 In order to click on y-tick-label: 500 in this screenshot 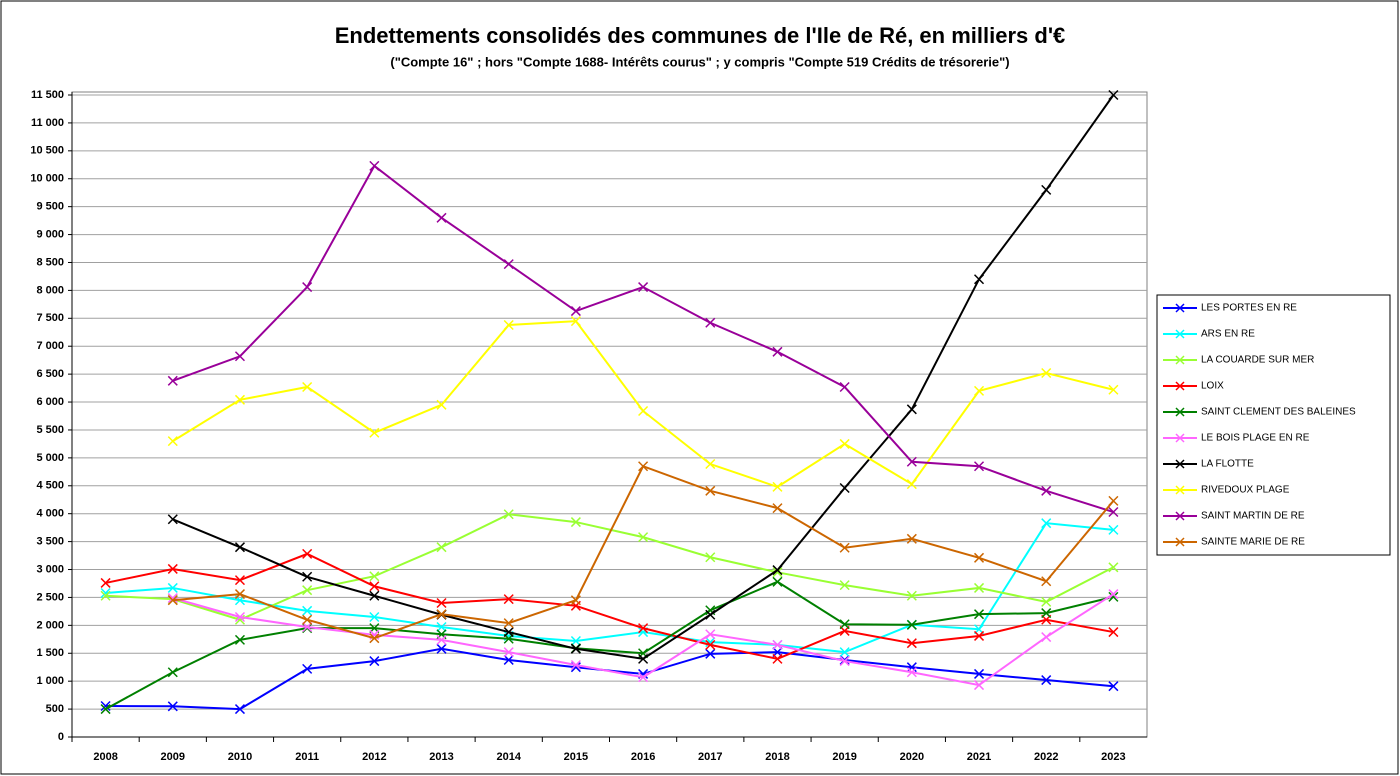, I will do `click(55, 709)`.